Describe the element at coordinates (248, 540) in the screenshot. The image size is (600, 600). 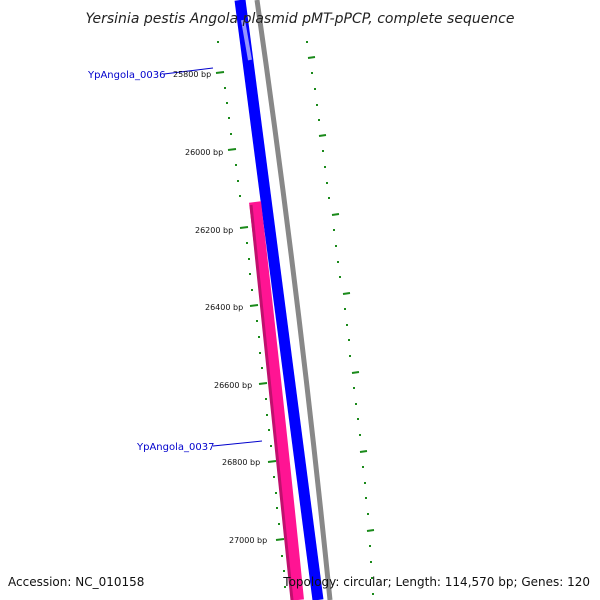
I see `scale-label-27000: 27000 bp` at that location.